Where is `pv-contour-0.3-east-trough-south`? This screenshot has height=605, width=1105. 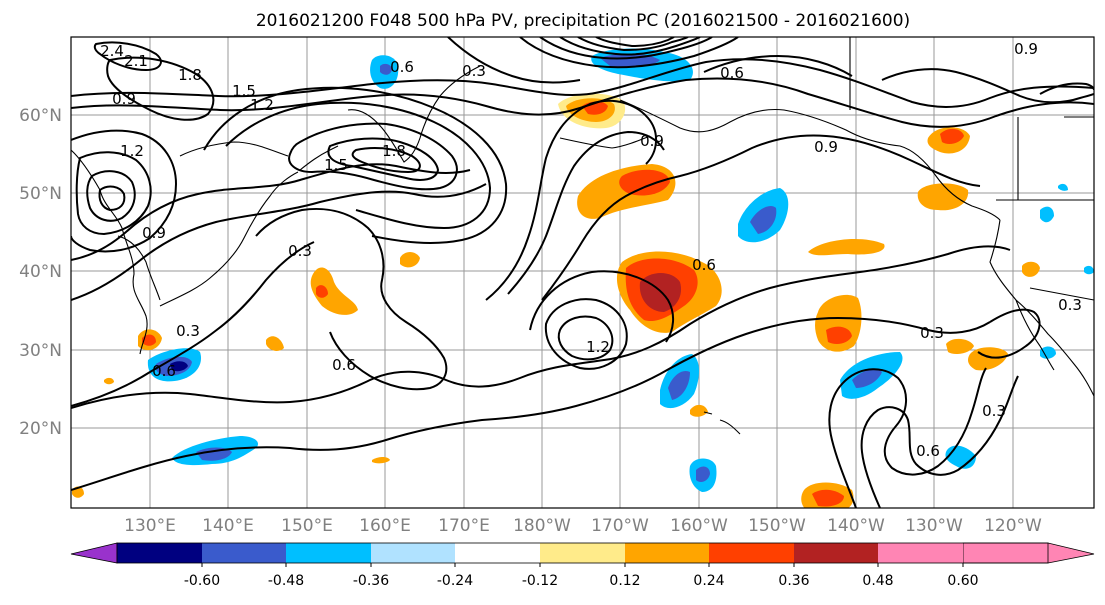 pv-contour-0.3-east-trough-south is located at coordinates (939, 441).